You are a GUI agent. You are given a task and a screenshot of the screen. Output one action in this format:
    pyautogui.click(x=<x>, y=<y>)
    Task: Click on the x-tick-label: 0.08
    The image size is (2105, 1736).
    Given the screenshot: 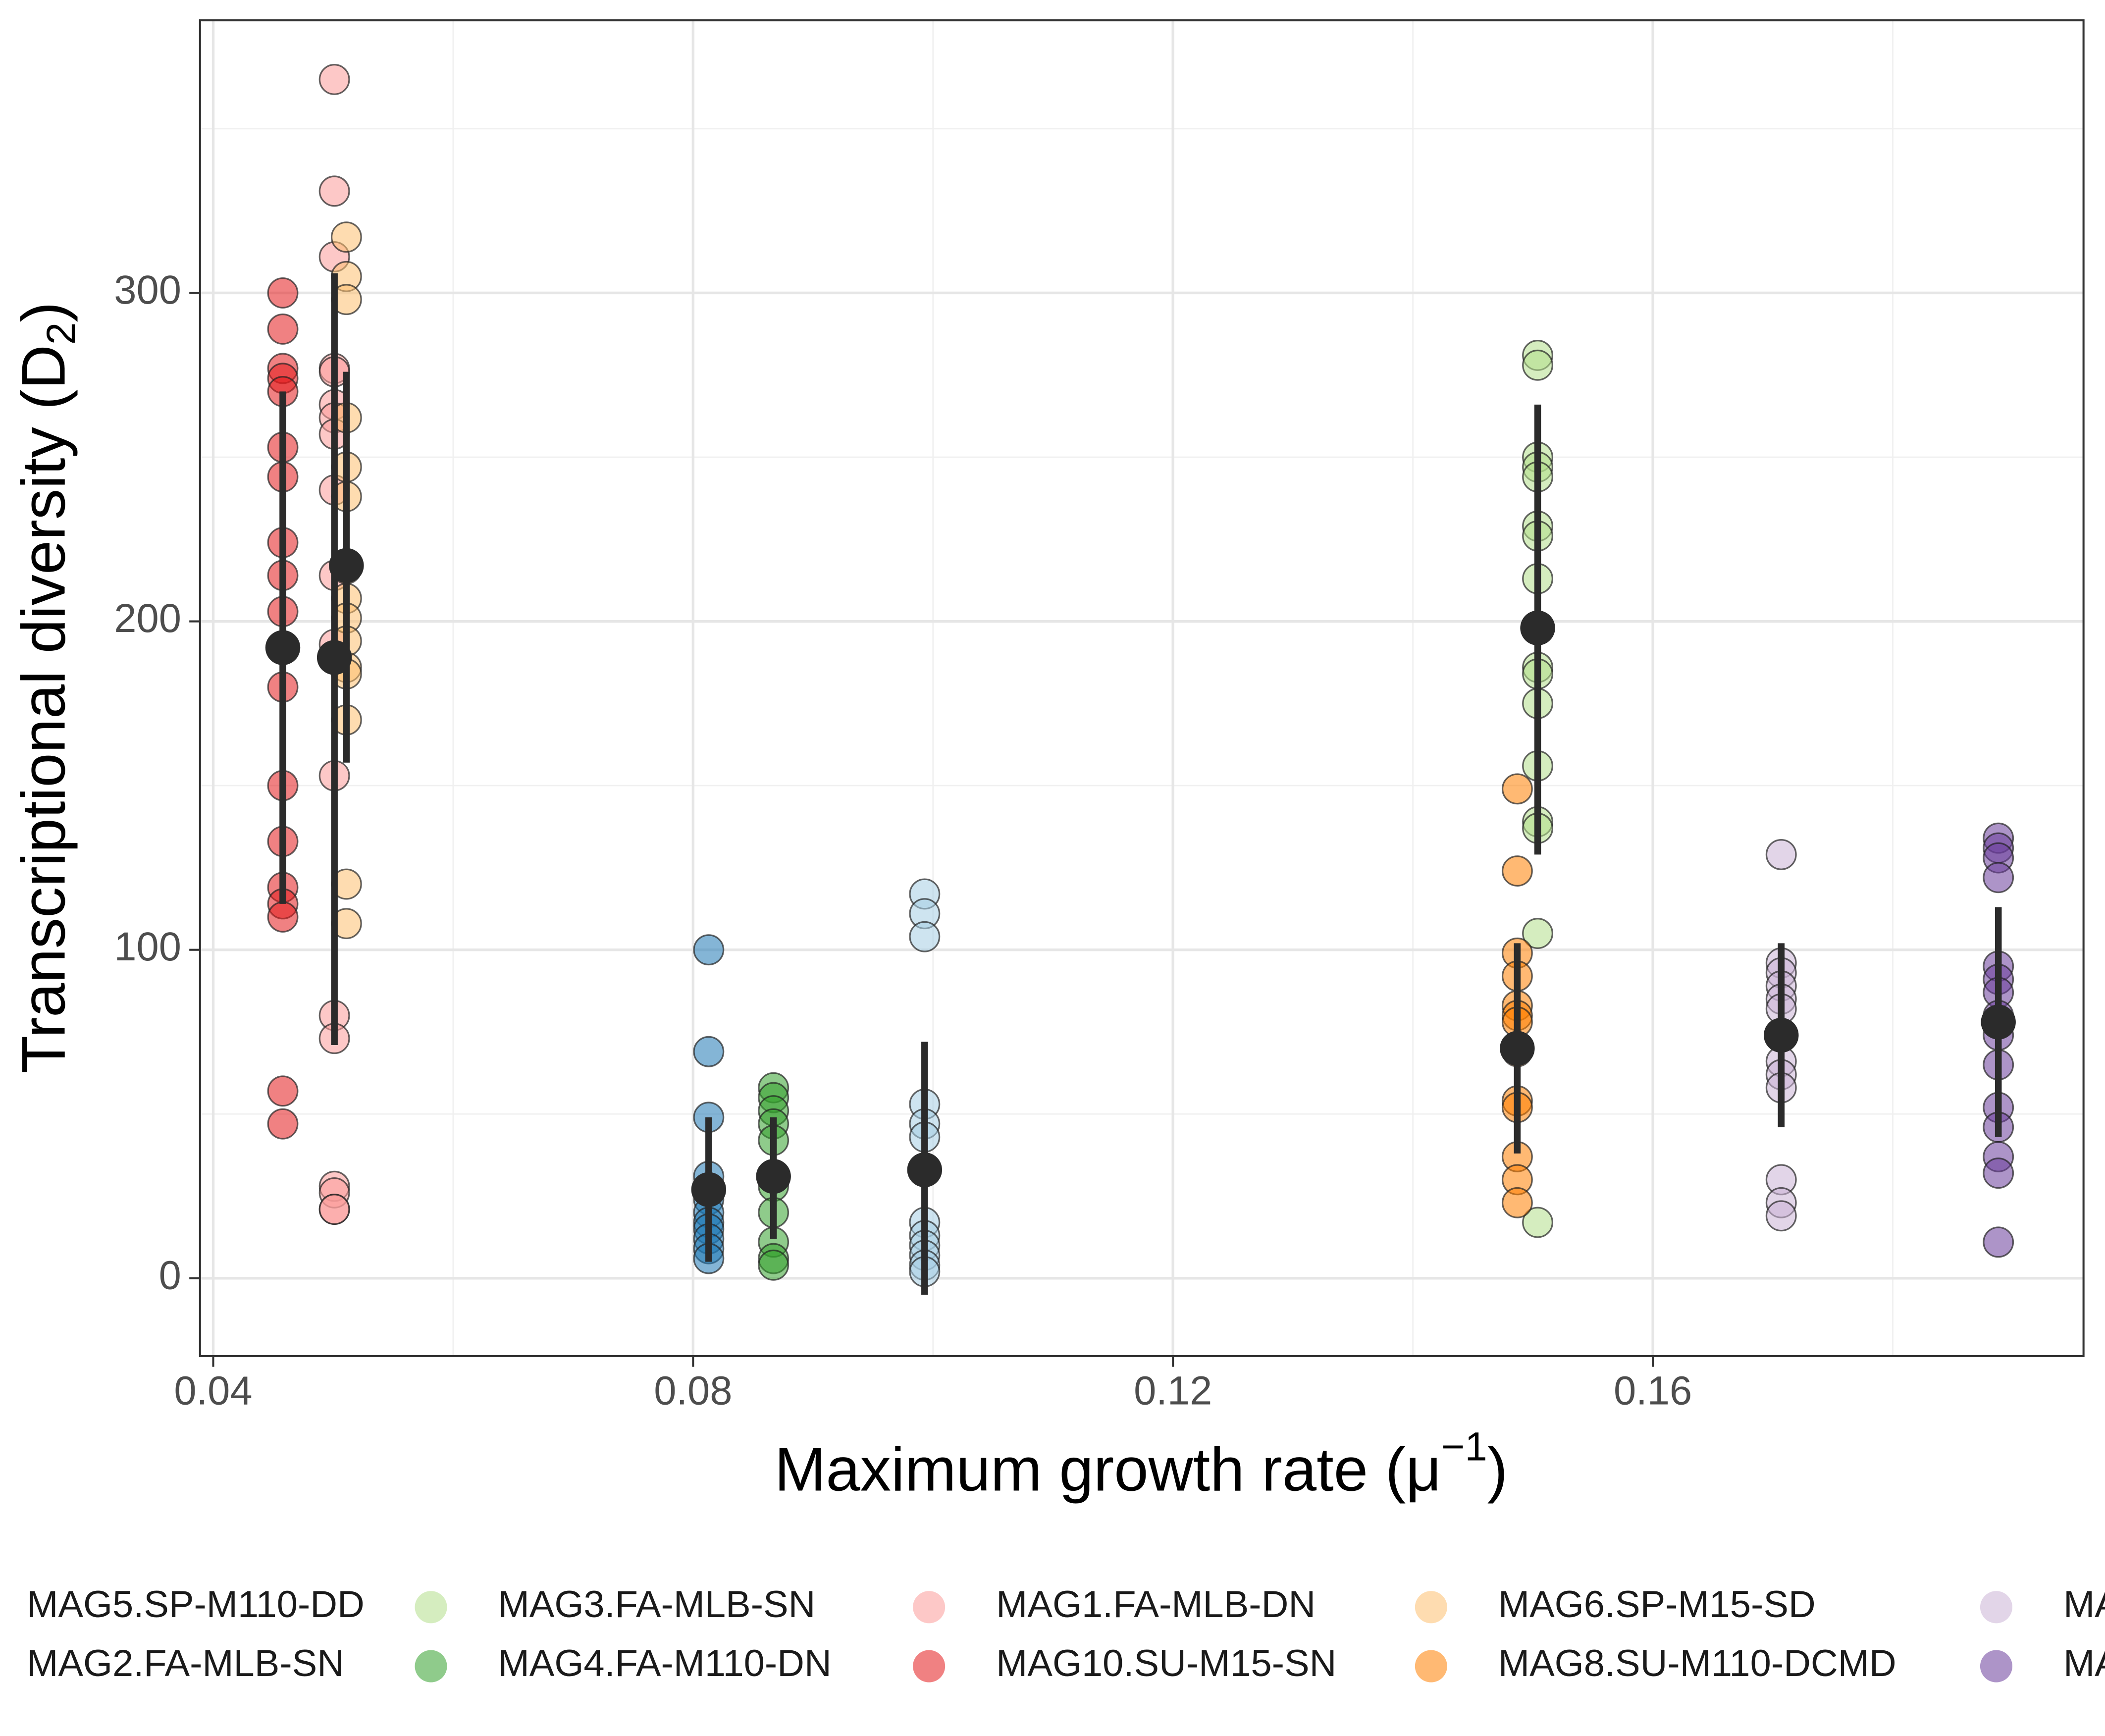 What is the action you would take?
    pyautogui.click(x=693, y=1390)
    